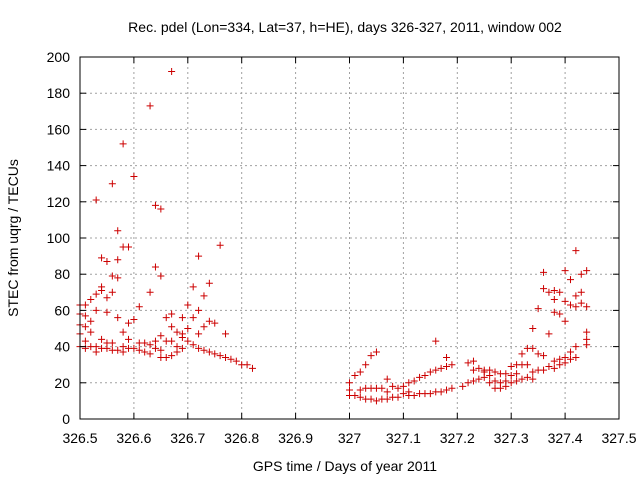  Describe the element at coordinates (13, 238) in the screenshot. I see `y-axis-label: STEC from uqrg / TECUs` at that location.